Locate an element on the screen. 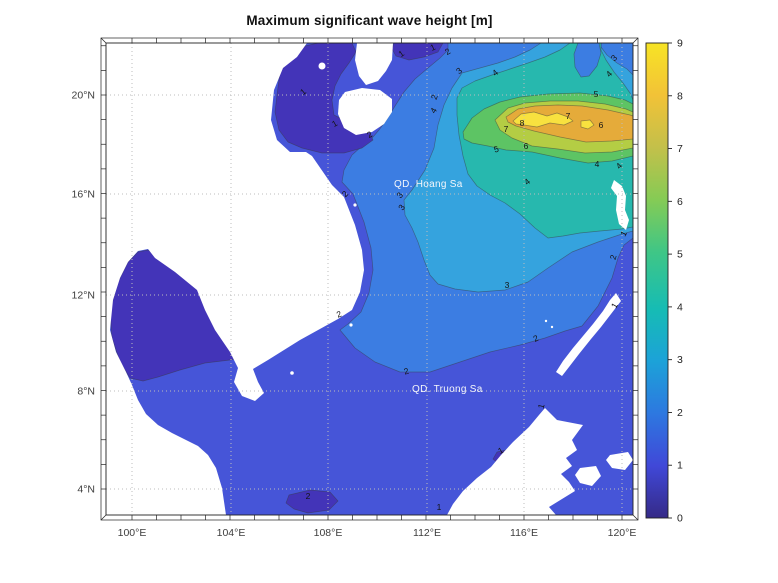  colorbar-tick-label: 2 is located at coordinates (680, 413).